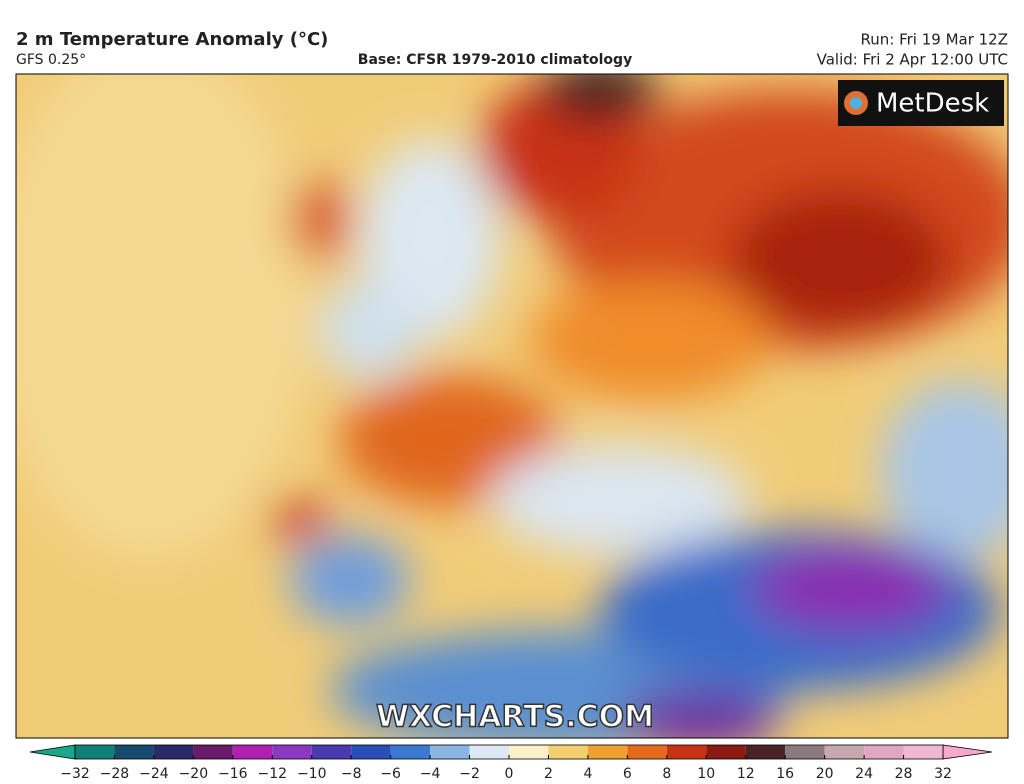  What do you see at coordinates (785, 774) in the screenshot?
I see `colorbar-tick-label: 16` at bounding box center [785, 774].